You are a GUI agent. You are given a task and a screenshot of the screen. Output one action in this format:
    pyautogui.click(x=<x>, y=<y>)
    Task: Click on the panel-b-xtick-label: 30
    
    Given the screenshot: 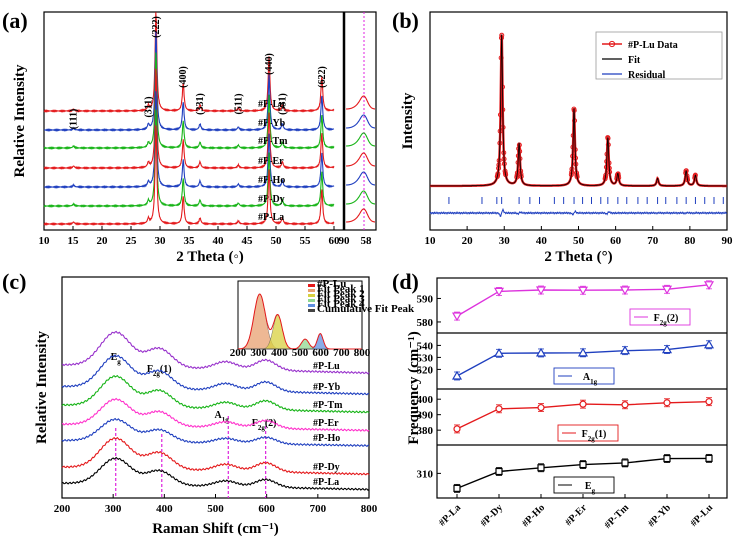 What is the action you would take?
    pyautogui.click(x=505, y=241)
    